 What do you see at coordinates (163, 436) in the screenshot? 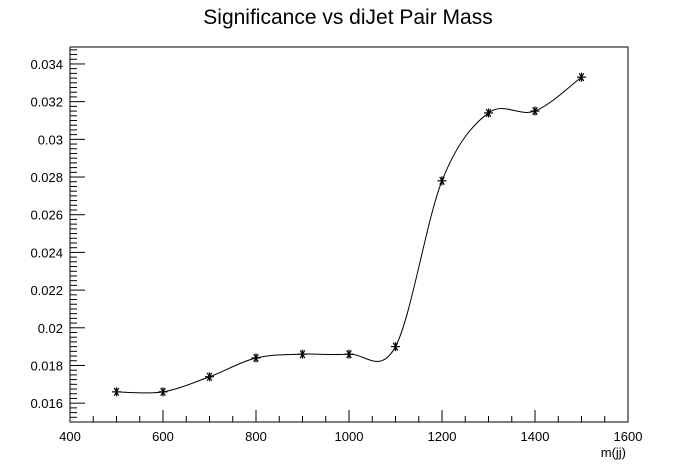
I see `x-tick-label: 600` at bounding box center [163, 436].